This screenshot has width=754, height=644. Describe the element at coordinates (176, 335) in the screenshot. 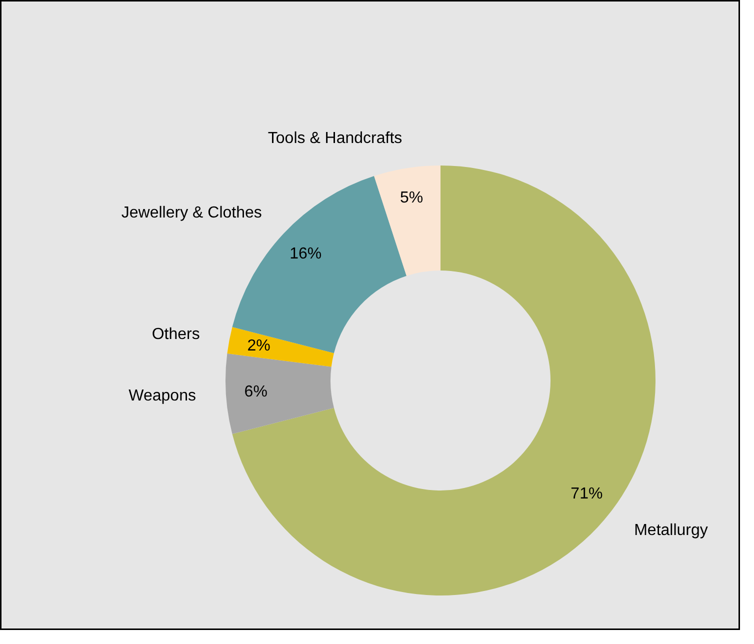

I see `slice-label: Others` at that location.